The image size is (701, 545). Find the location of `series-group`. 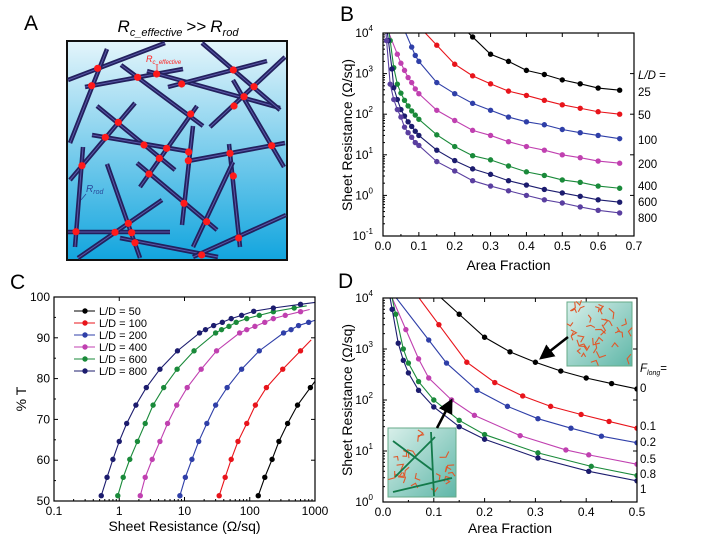

series-group is located at coordinates (206, 400).